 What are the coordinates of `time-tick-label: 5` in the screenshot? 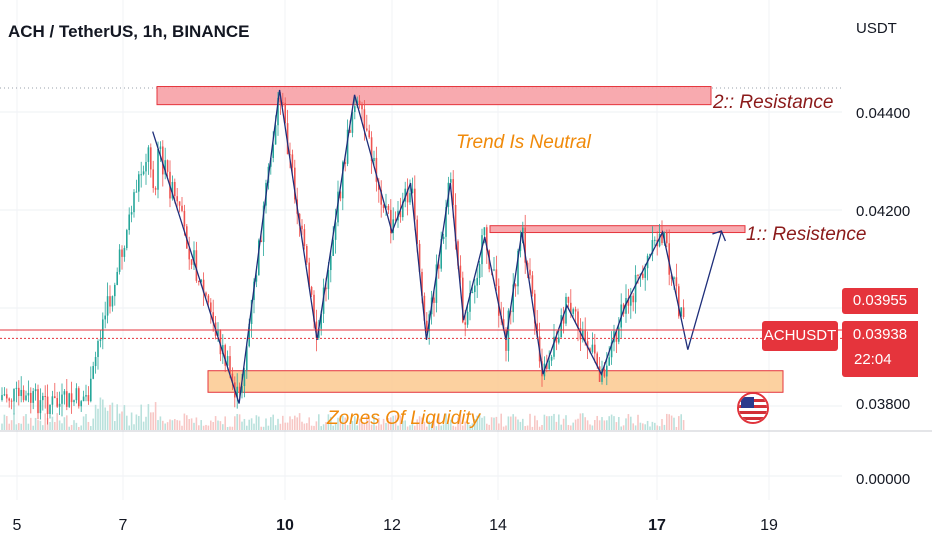 It's located at (17, 525).